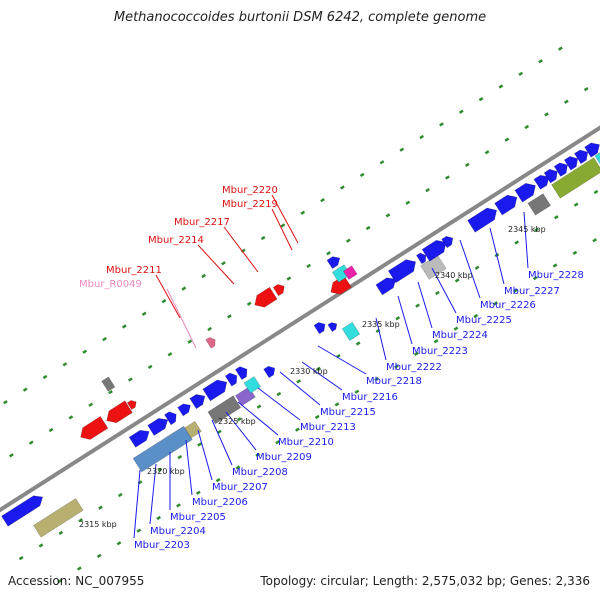 This screenshot has height=600, width=600. I want to click on gene-label-blue: Mbur_2204, so click(178, 531).